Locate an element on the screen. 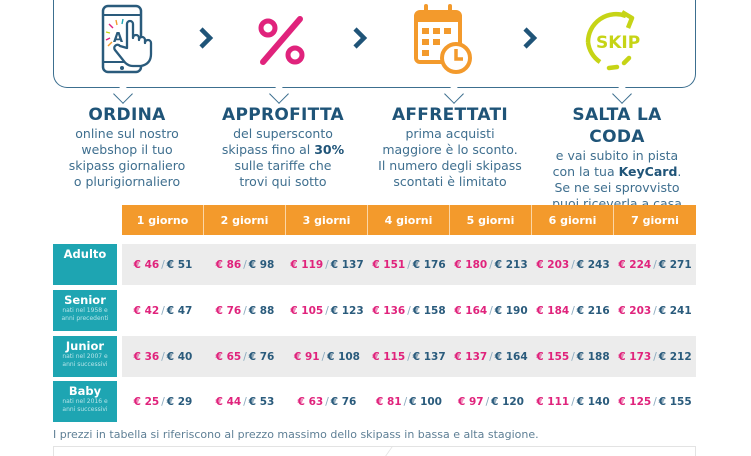 This screenshot has width=751, height=456. step-line: online sul nostro is located at coordinates (127, 133).